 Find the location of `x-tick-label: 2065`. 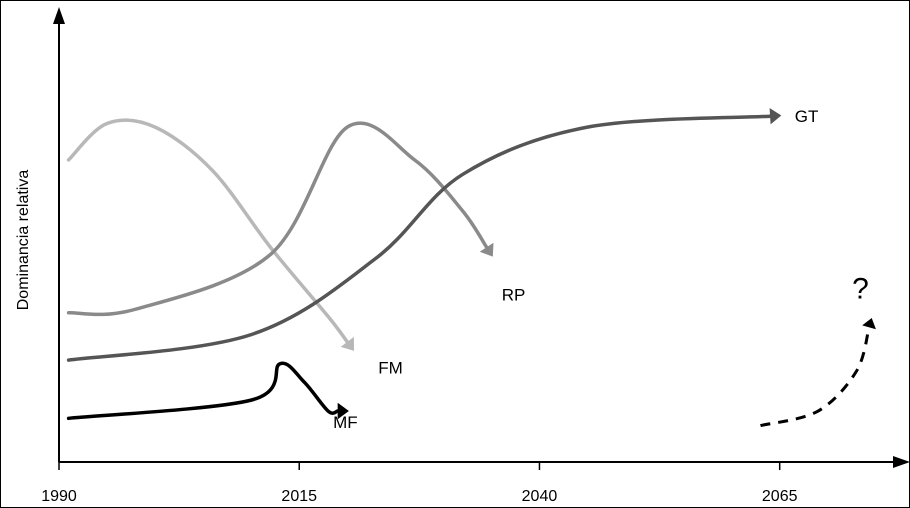

x-tick-label: 2065 is located at coordinates (780, 496).